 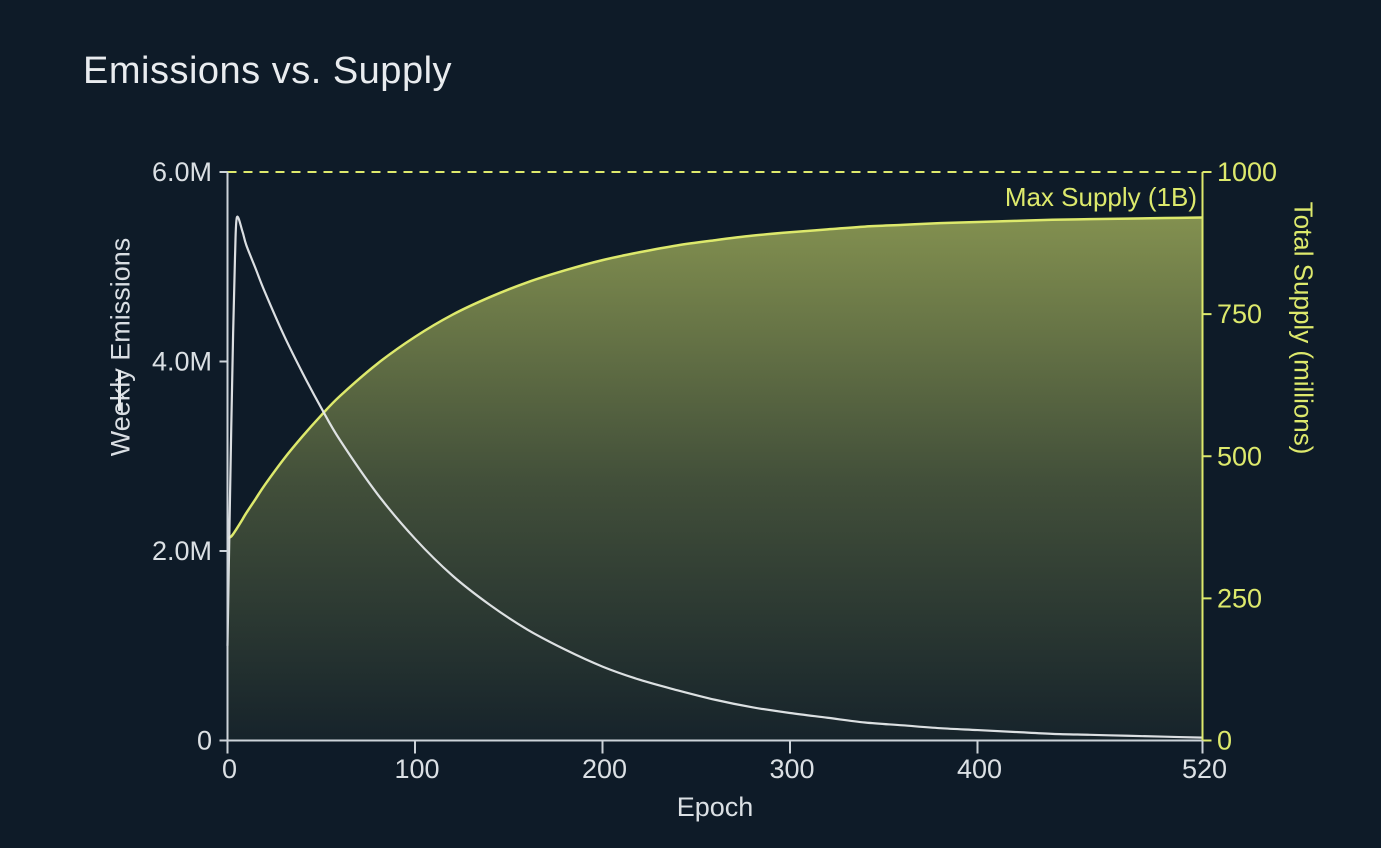 What do you see at coordinates (182, 362) in the screenshot?
I see `left-axis-tick-label: 4.0M` at bounding box center [182, 362].